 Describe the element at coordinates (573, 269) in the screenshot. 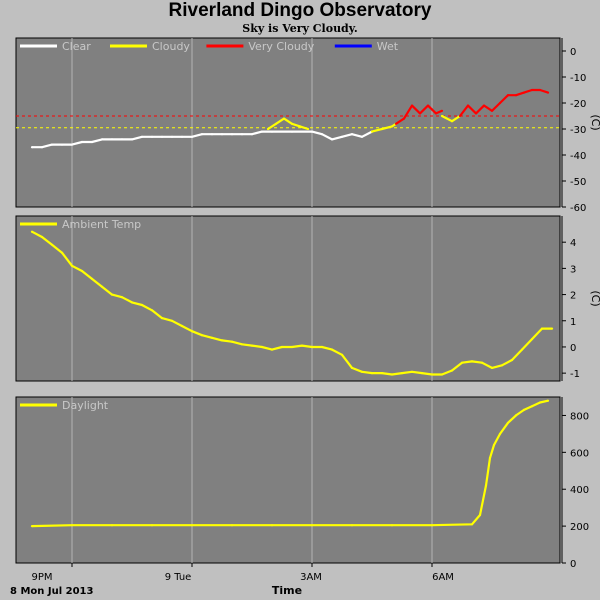

I see `y-tick-label: 3` at that location.